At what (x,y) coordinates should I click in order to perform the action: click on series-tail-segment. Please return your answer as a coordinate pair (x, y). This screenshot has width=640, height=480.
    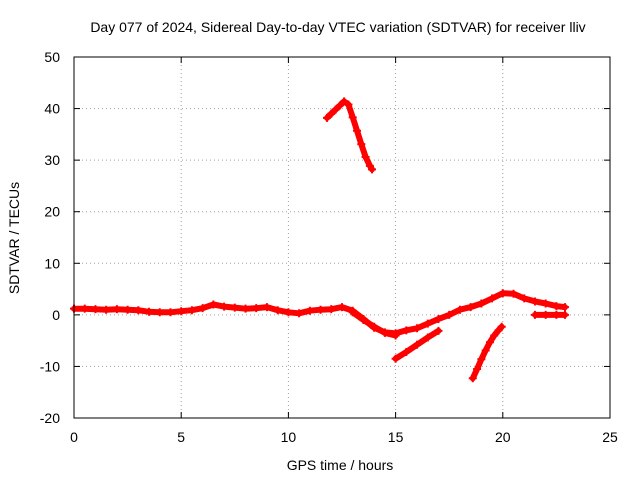
    Looking at the image, I should click on (549, 314).